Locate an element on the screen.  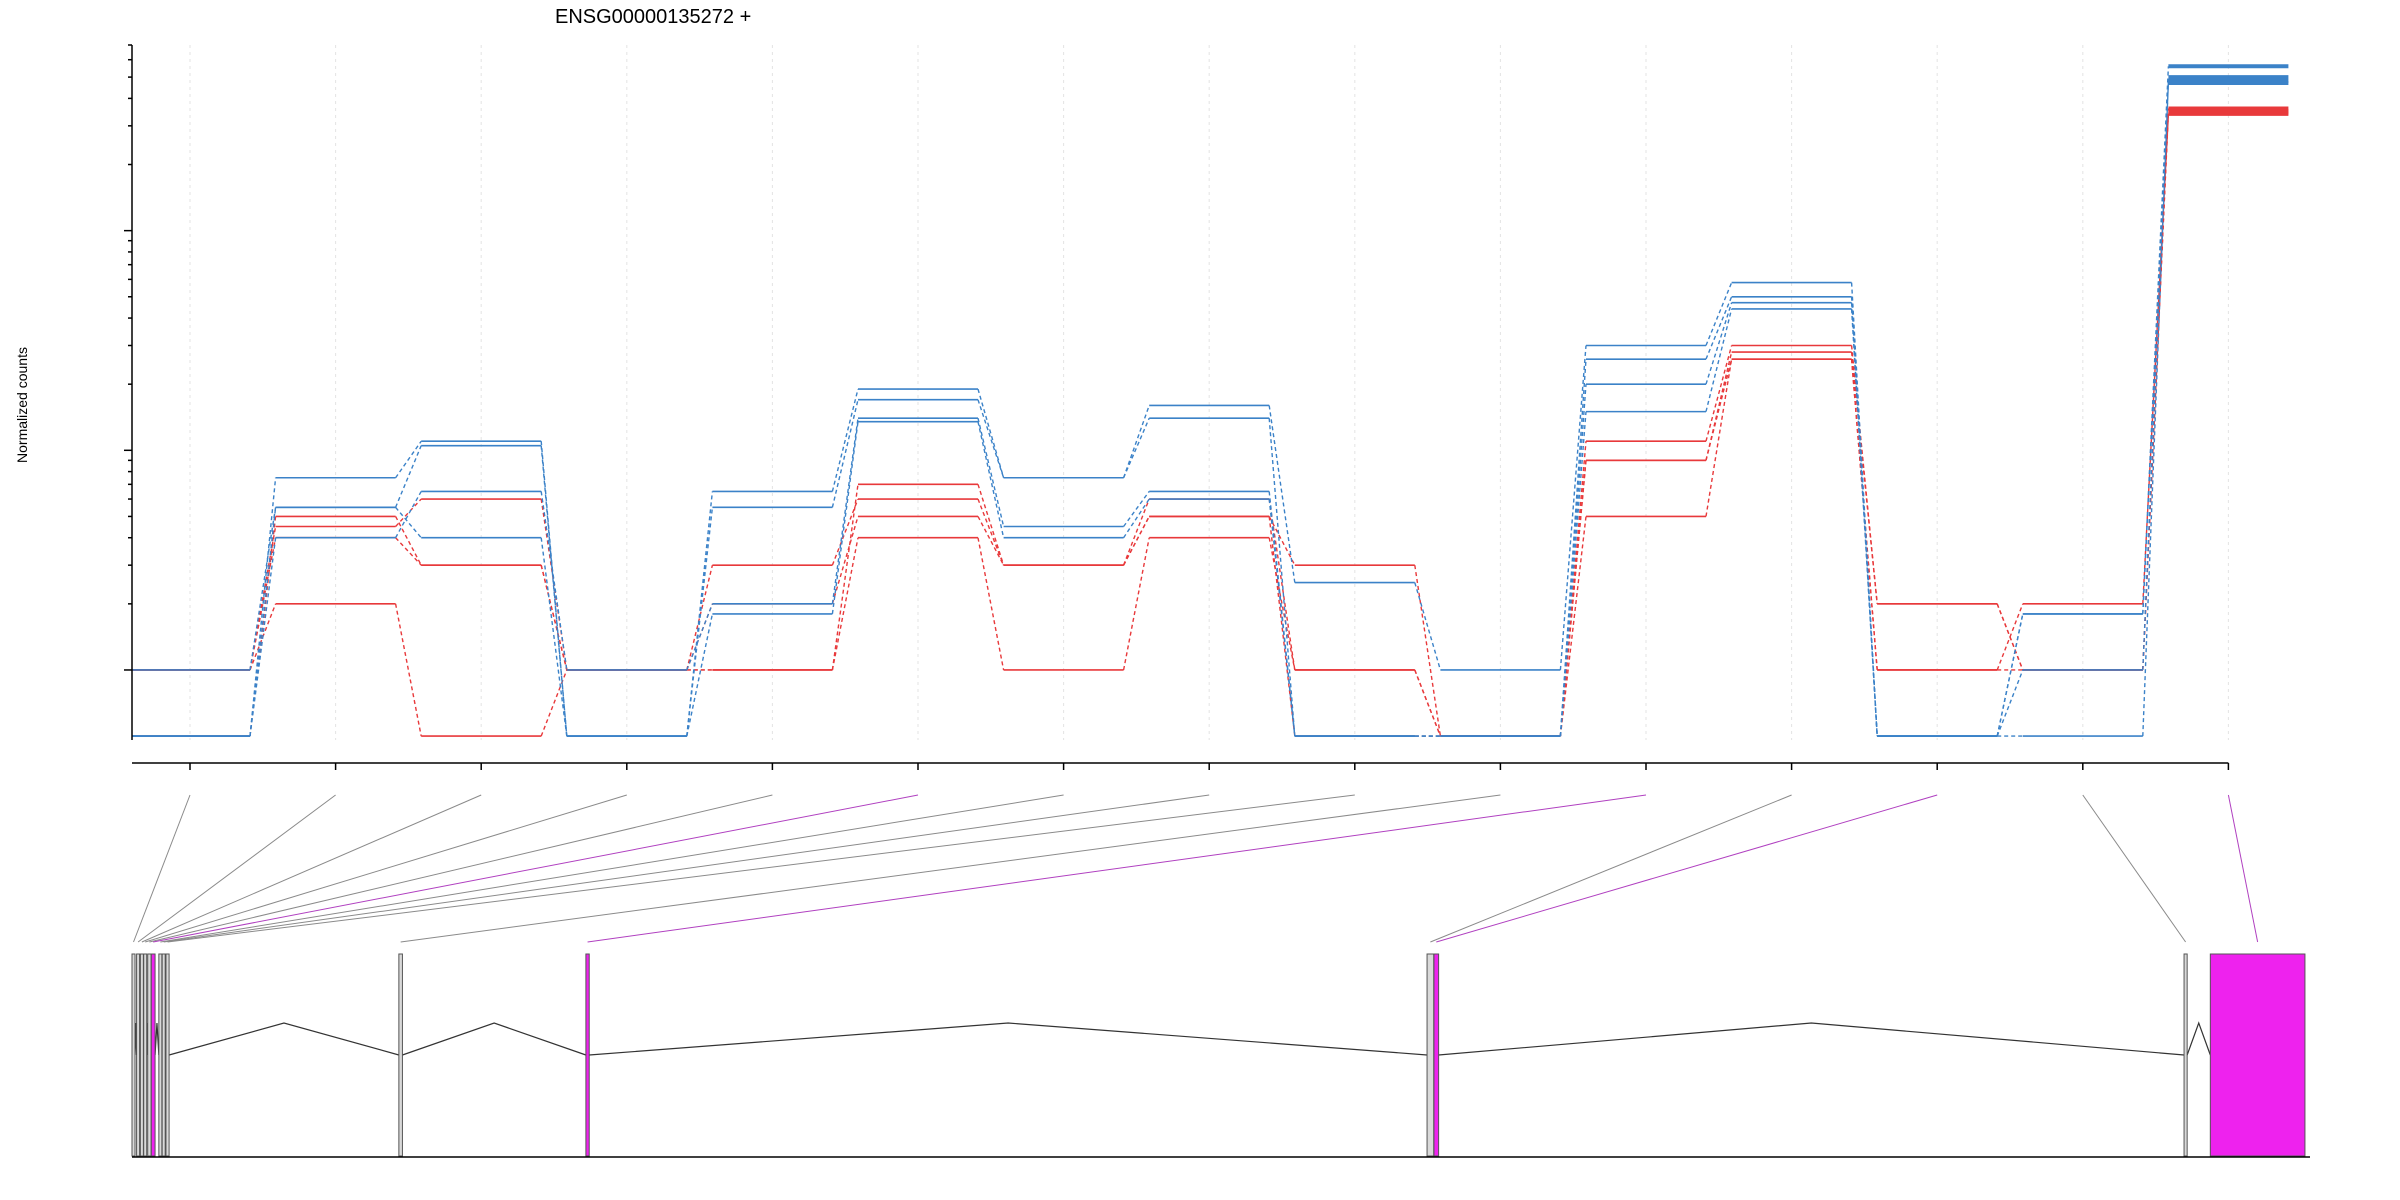
exon-connectors is located at coordinates (1196, 868).